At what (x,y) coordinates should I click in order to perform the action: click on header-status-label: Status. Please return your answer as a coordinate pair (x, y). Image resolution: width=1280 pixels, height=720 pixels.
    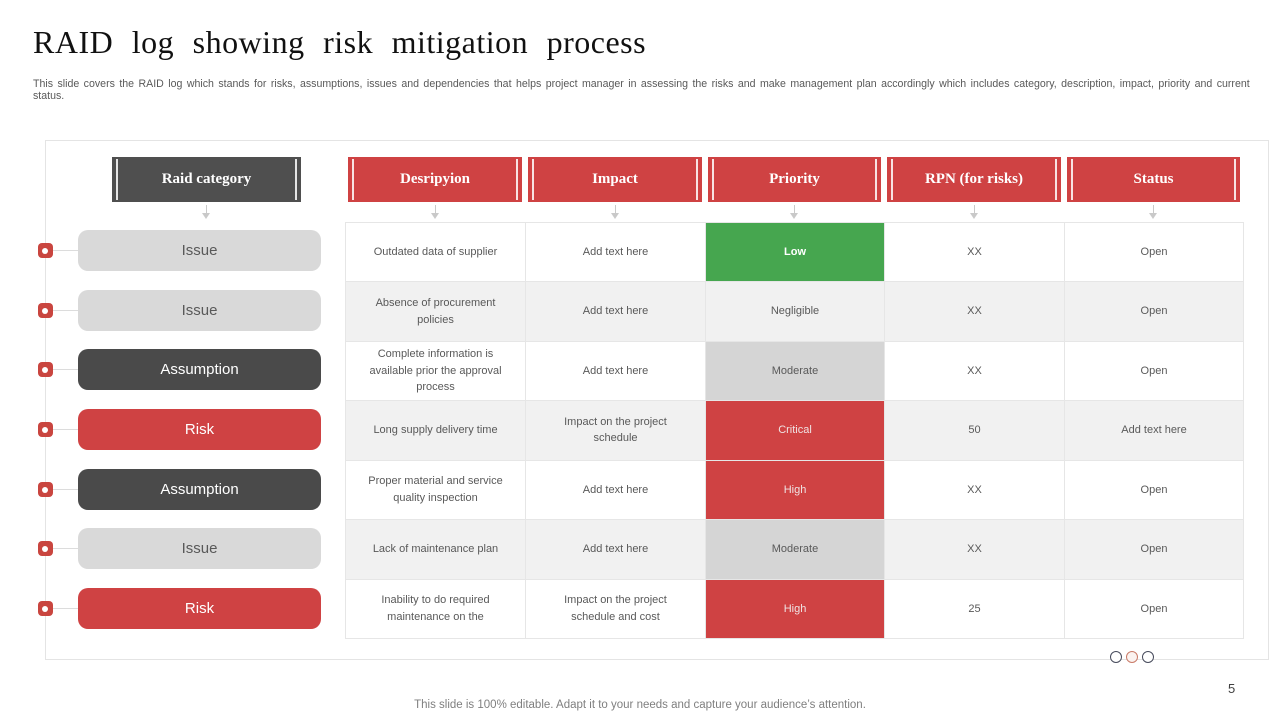
    Looking at the image, I should click on (1153, 179).